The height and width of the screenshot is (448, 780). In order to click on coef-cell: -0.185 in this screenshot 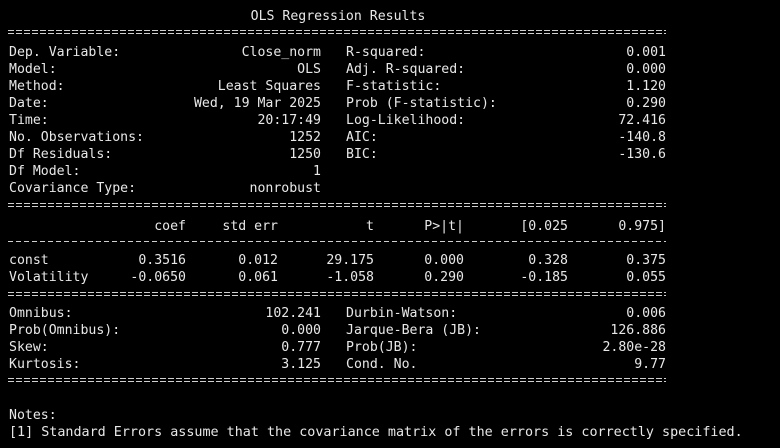, I will do `click(544, 277)`.